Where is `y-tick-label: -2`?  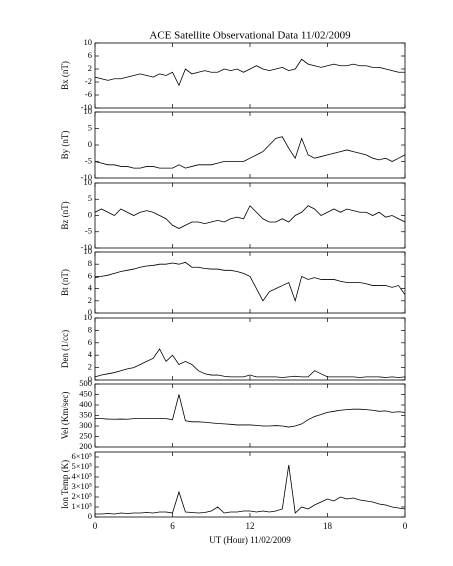
y-tick-label: -2 is located at coordinates (88, 81).